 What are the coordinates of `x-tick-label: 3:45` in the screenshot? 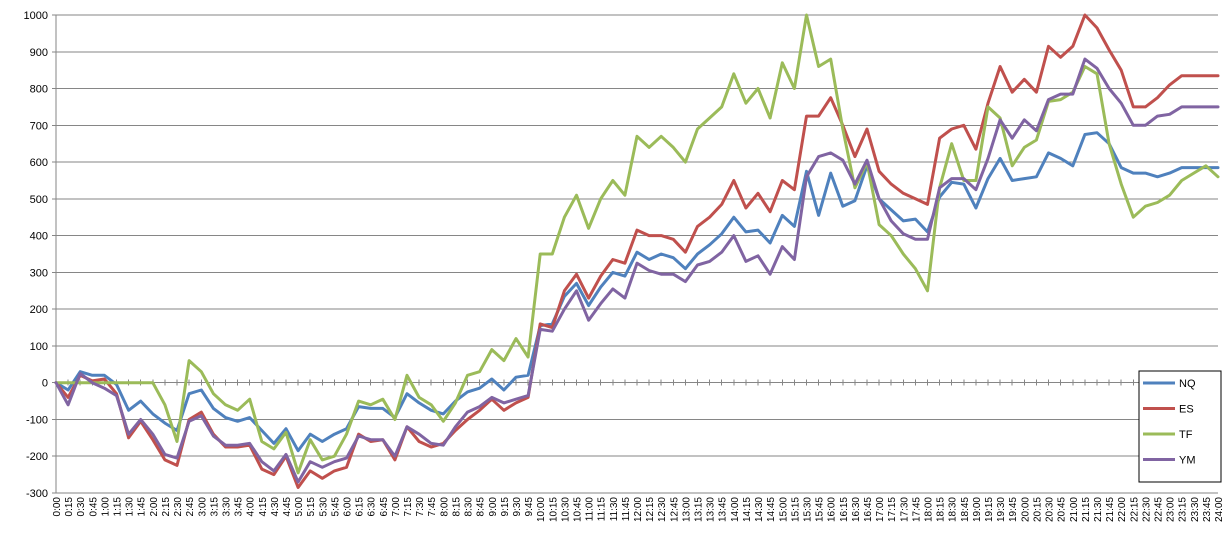 It's located at (239, 507).